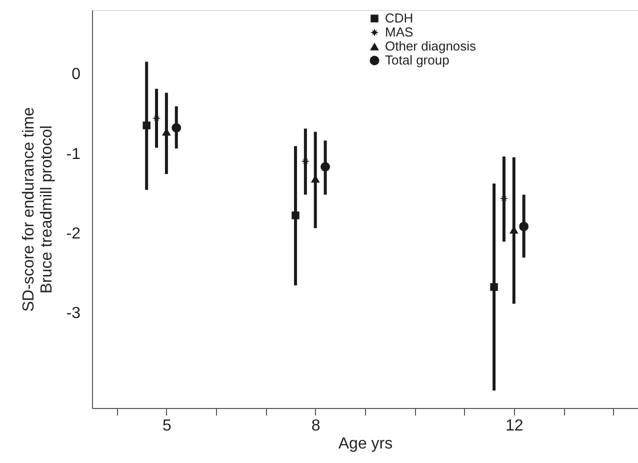 This screenshot has height=463, width=638. What do you see at coordinates (417, 60) in the screenshot?
I see `legend-label: Total group` at bounding box center [417, 60].